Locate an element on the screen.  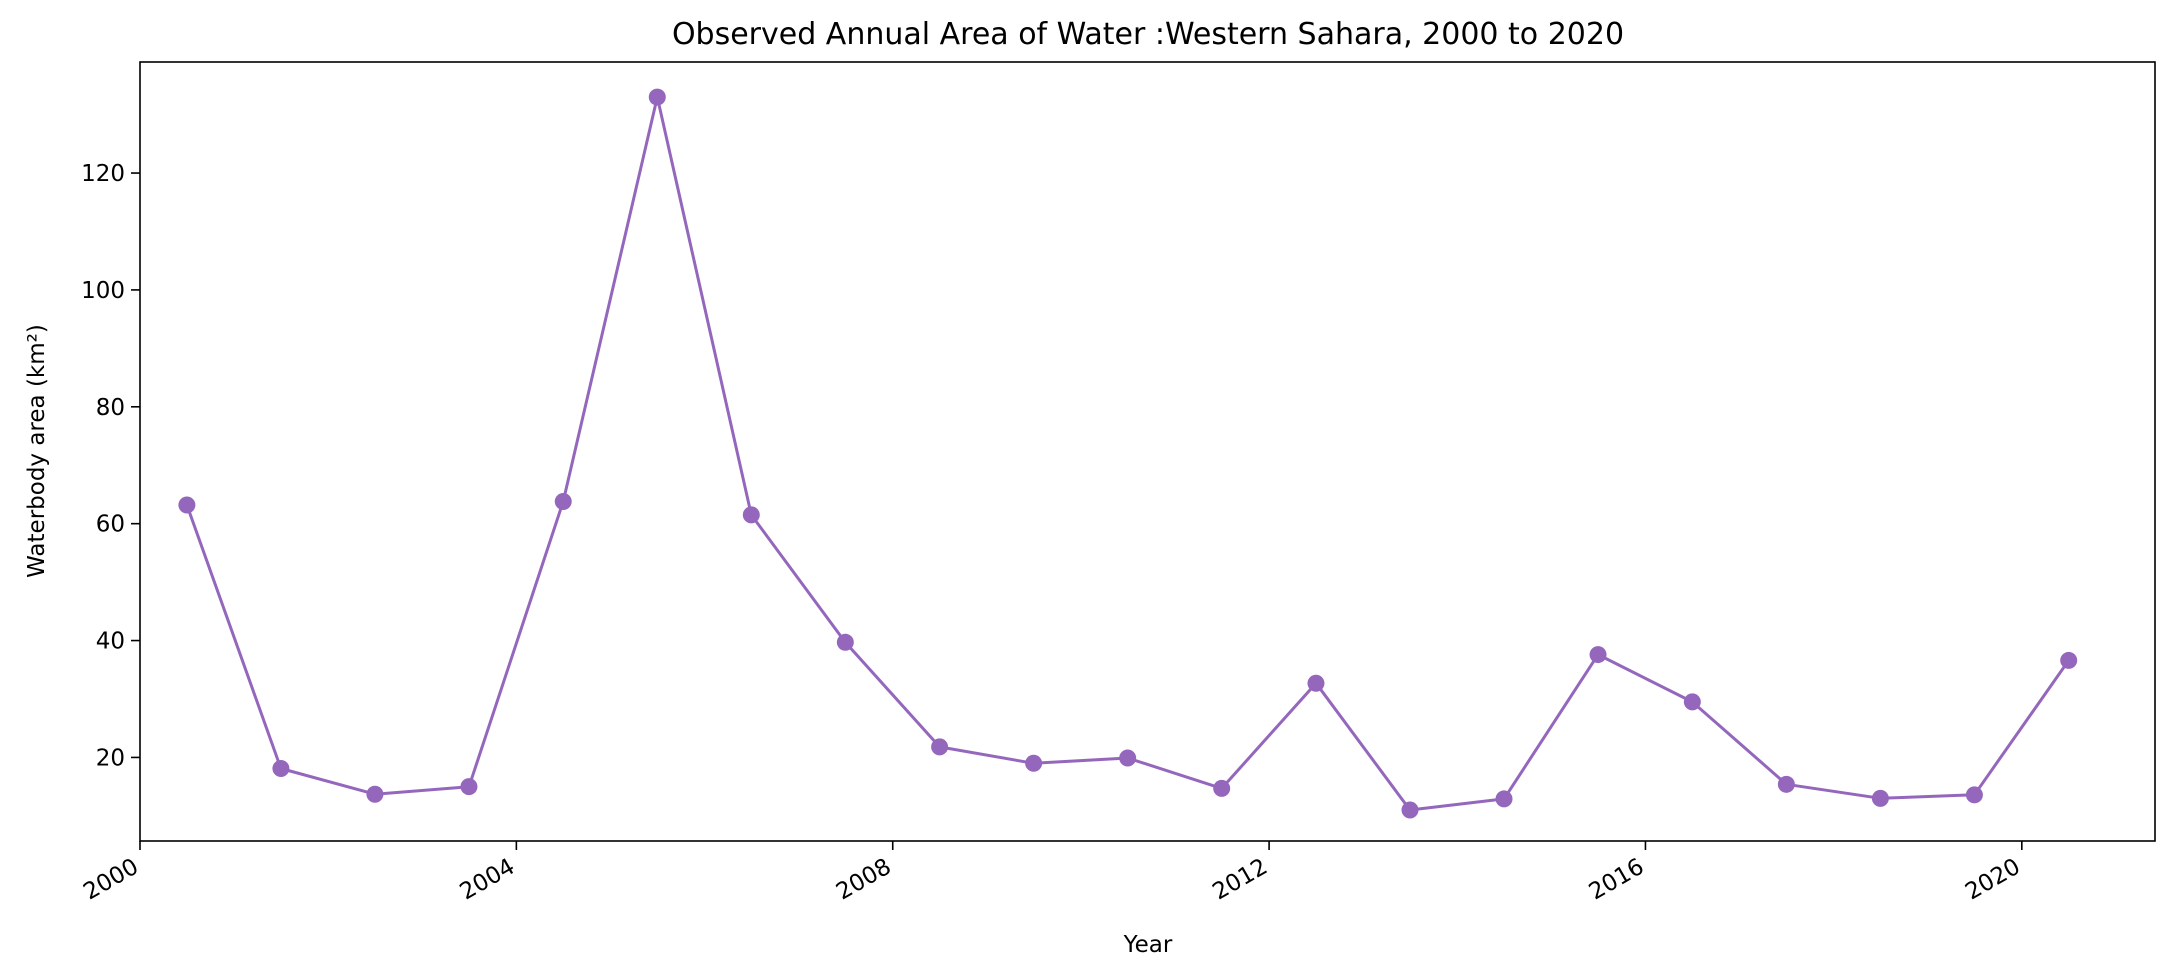
y-tick-label: 100 is located at coordinates (103, 291).